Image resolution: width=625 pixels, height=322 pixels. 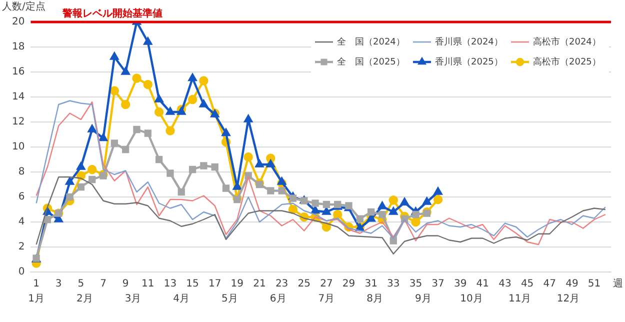 I want to click on x-tick-label: 11, so click(x=148, y=284).